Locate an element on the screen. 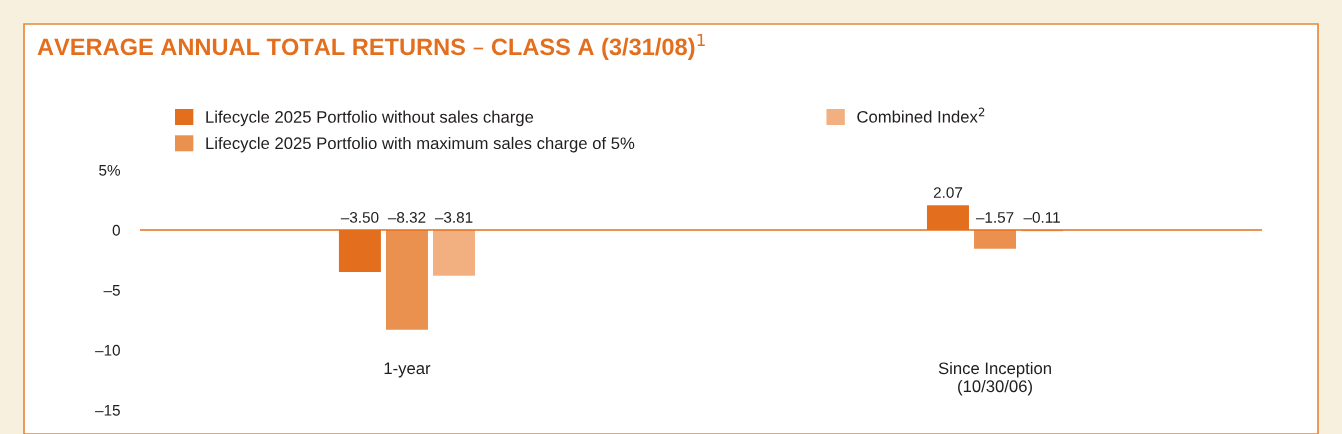  y-tick-label: –5 is located at coordinates (111, 290).